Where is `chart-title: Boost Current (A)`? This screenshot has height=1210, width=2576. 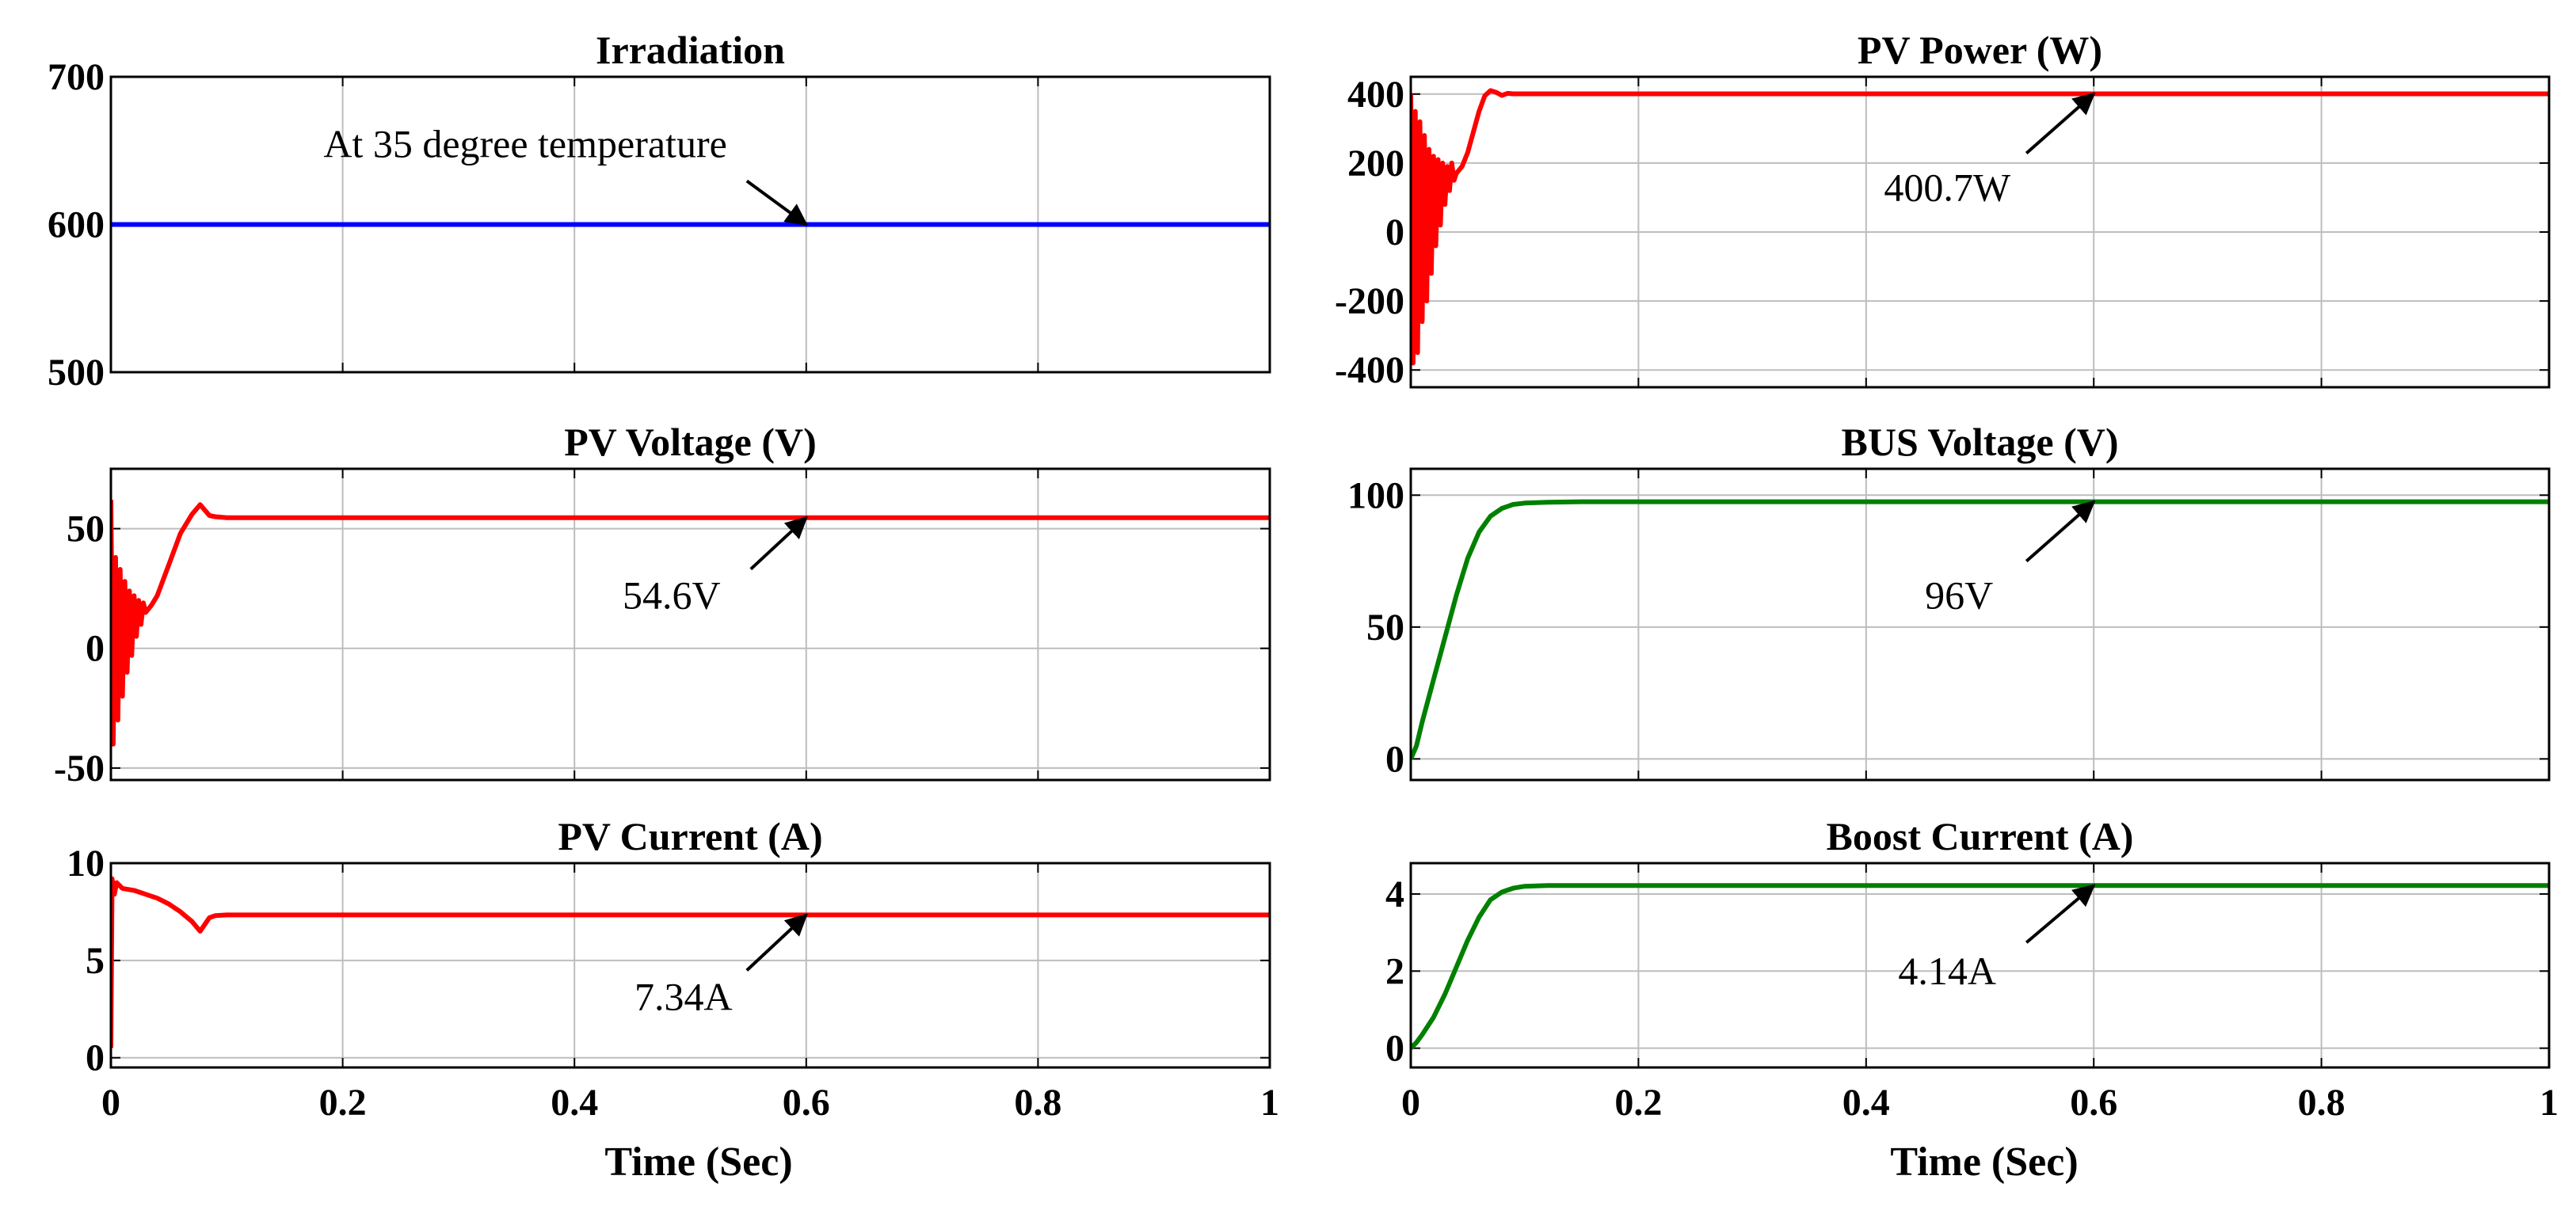 chart-title: Boost Current (A) is located at coordinates (1980, 836).